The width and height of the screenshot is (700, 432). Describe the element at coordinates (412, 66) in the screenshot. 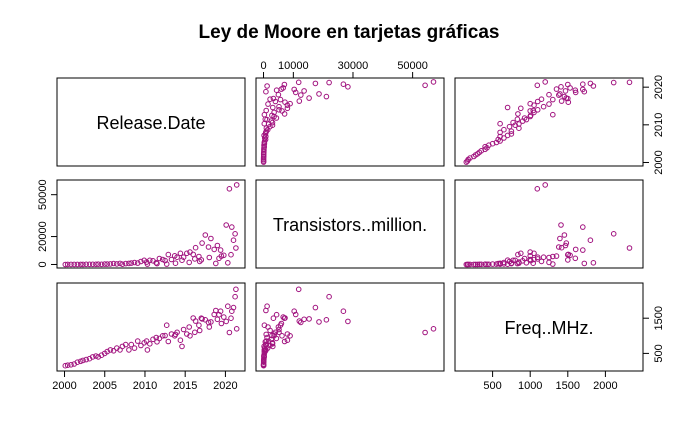

I see `top-axis-tick-label-3: 50000` at that location.